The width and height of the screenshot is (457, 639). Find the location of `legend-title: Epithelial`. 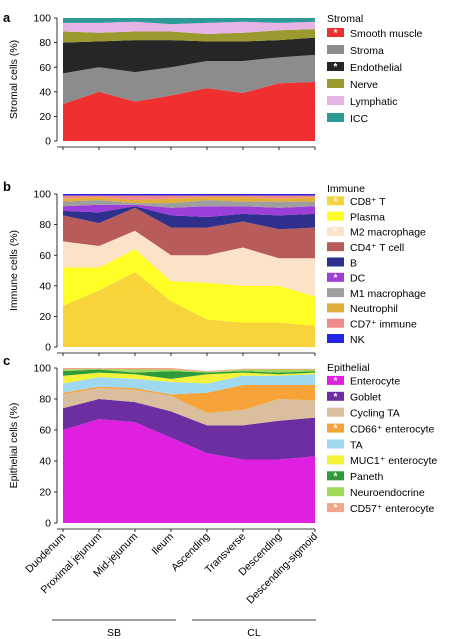

legend-title: Epithelial is located at coordinates (348, 368).